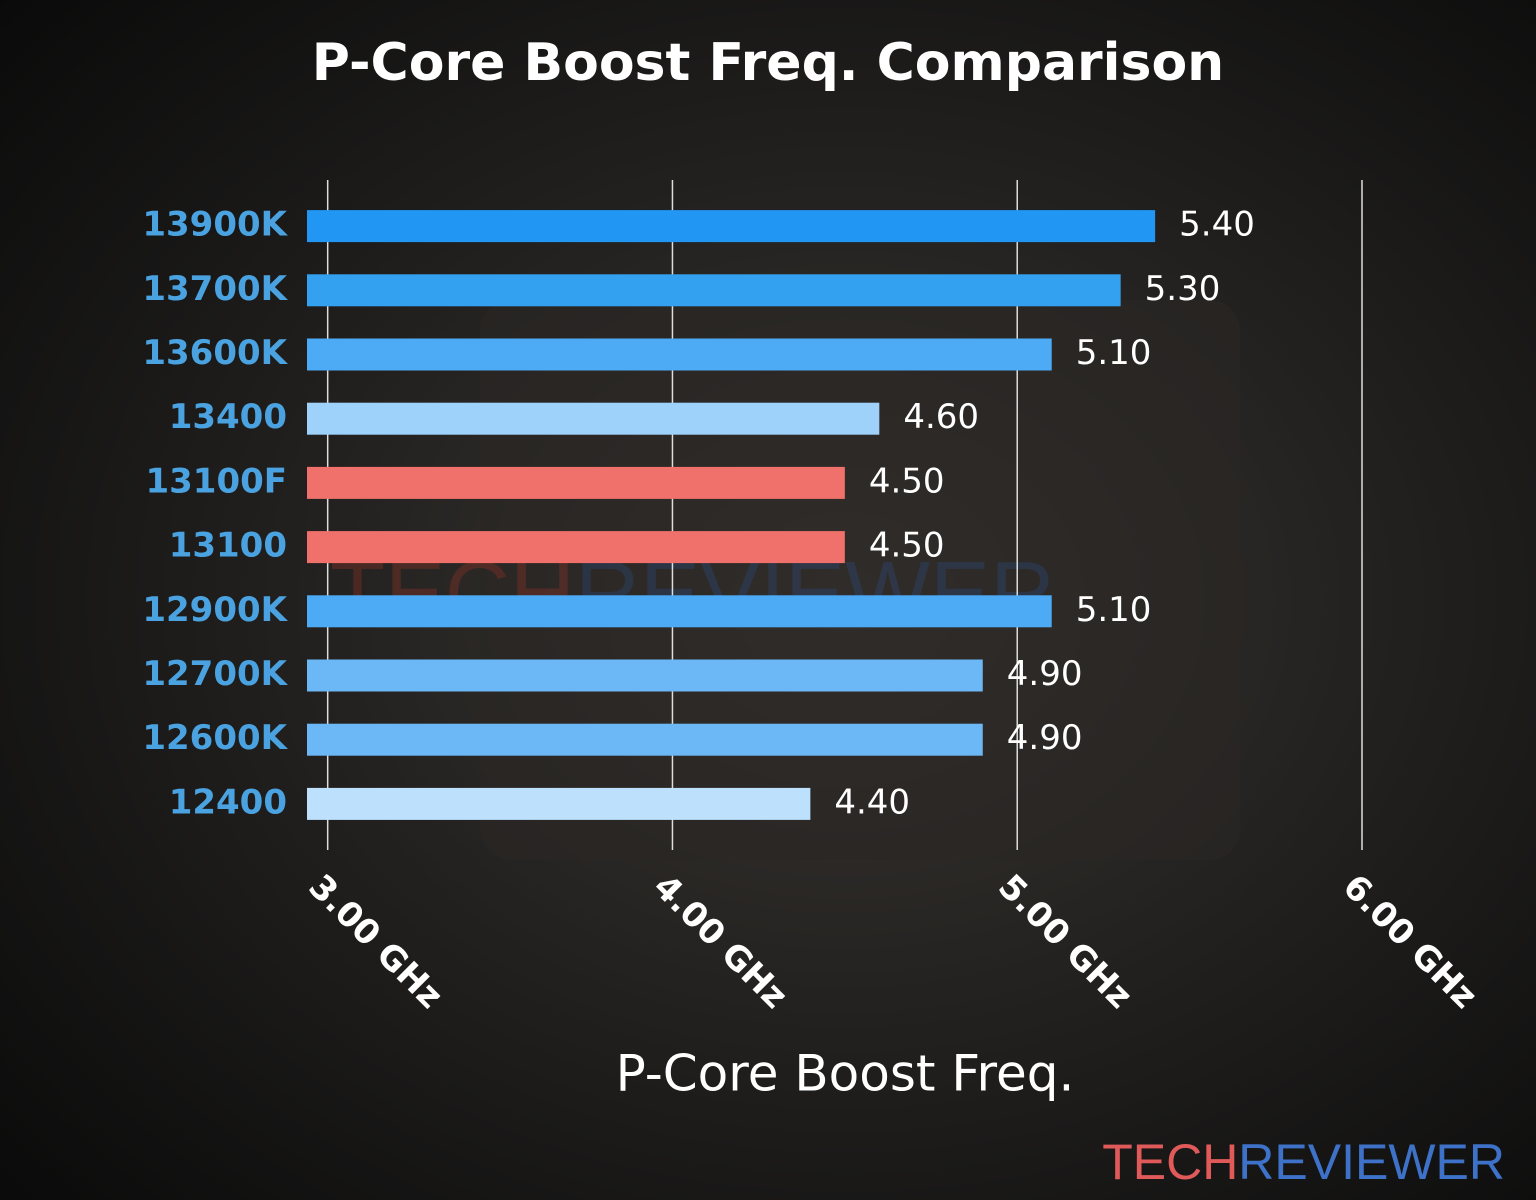  Describe the element at coordinates (228, 417) in the screenshot. I see `y-tick-label: 13400` at that location.